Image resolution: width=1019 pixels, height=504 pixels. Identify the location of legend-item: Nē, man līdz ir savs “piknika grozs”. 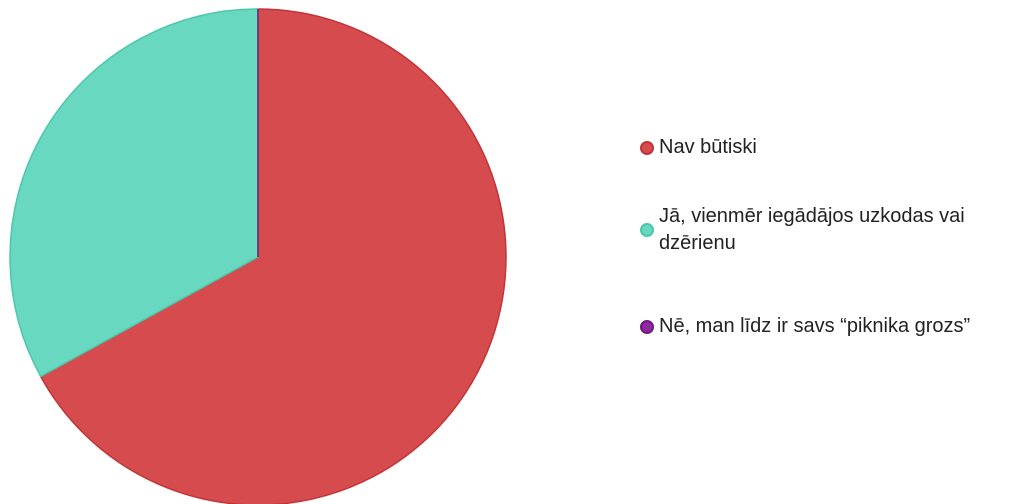
(824, 326).